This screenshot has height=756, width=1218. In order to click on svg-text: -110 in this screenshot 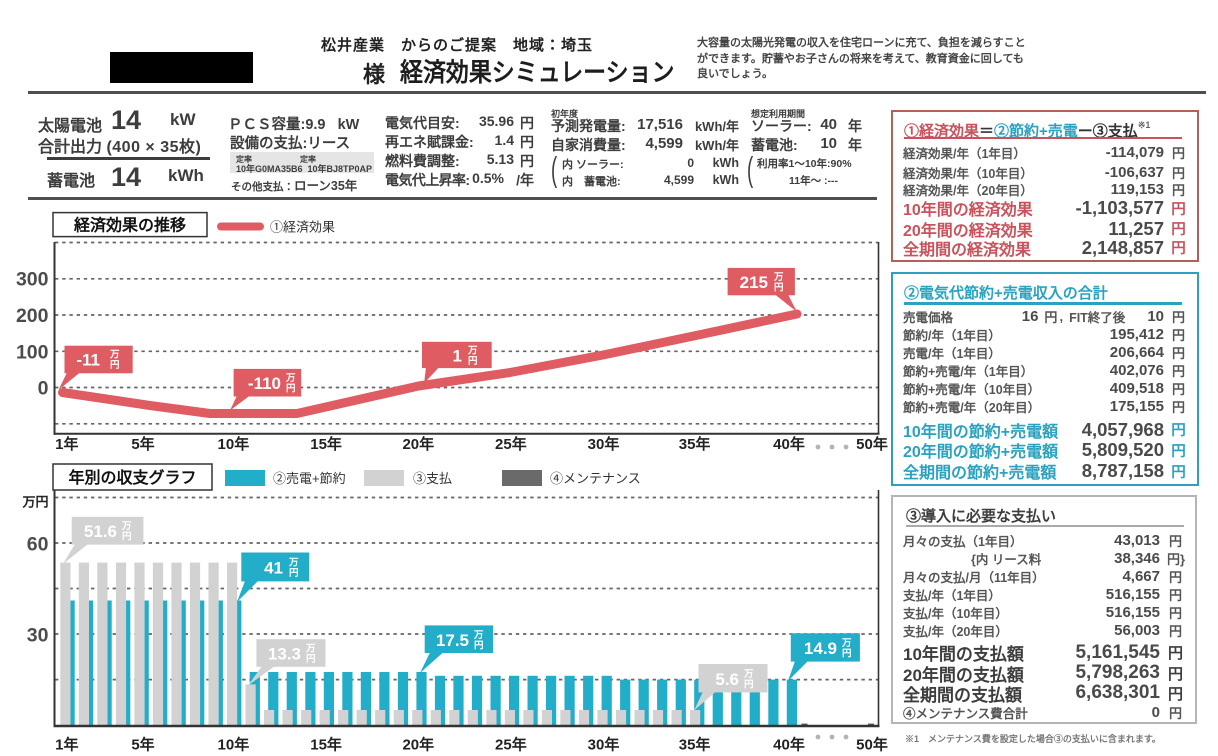, I will do `click(264, 383)`.